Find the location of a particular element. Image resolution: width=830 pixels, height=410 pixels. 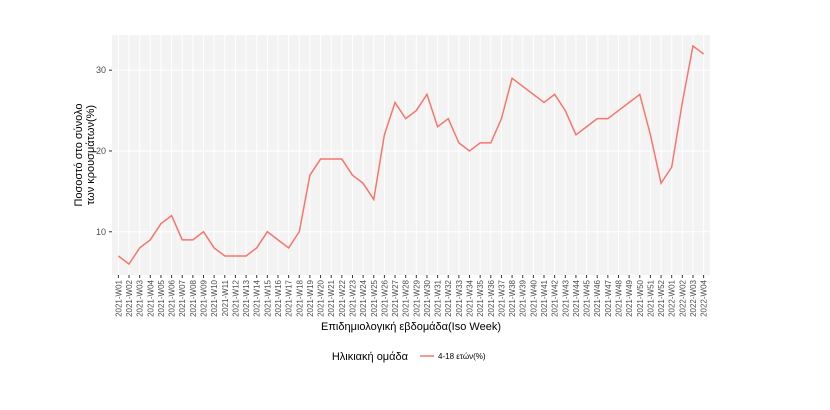

x-tick-label: 2022-W02 is located at coordinates (682, 297).